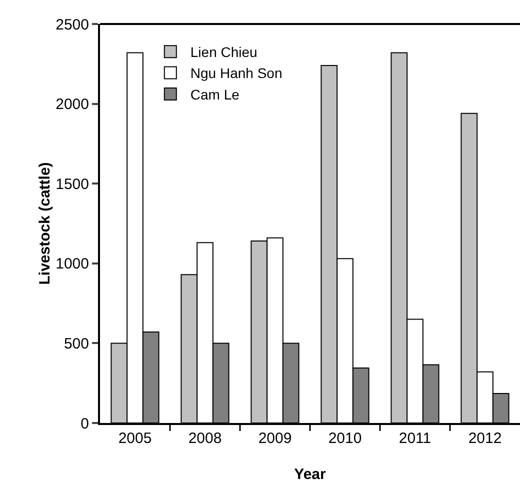  Describe the element at coordinates (45, 223) in the screenshot. I see `y-axis-title: Livestock (cattle)` at that location.